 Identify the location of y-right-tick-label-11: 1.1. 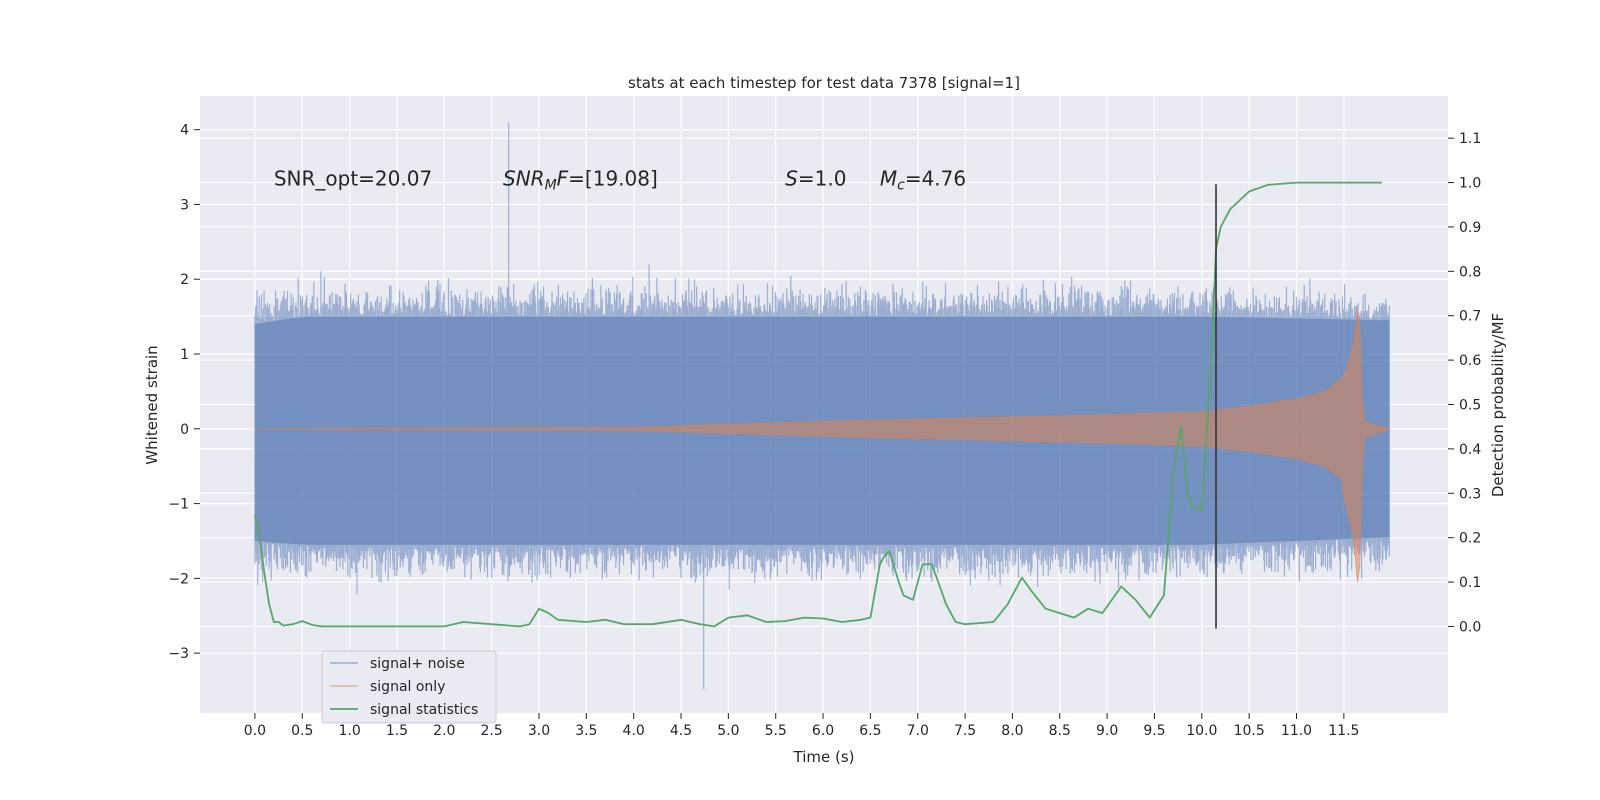
(1470, 139).